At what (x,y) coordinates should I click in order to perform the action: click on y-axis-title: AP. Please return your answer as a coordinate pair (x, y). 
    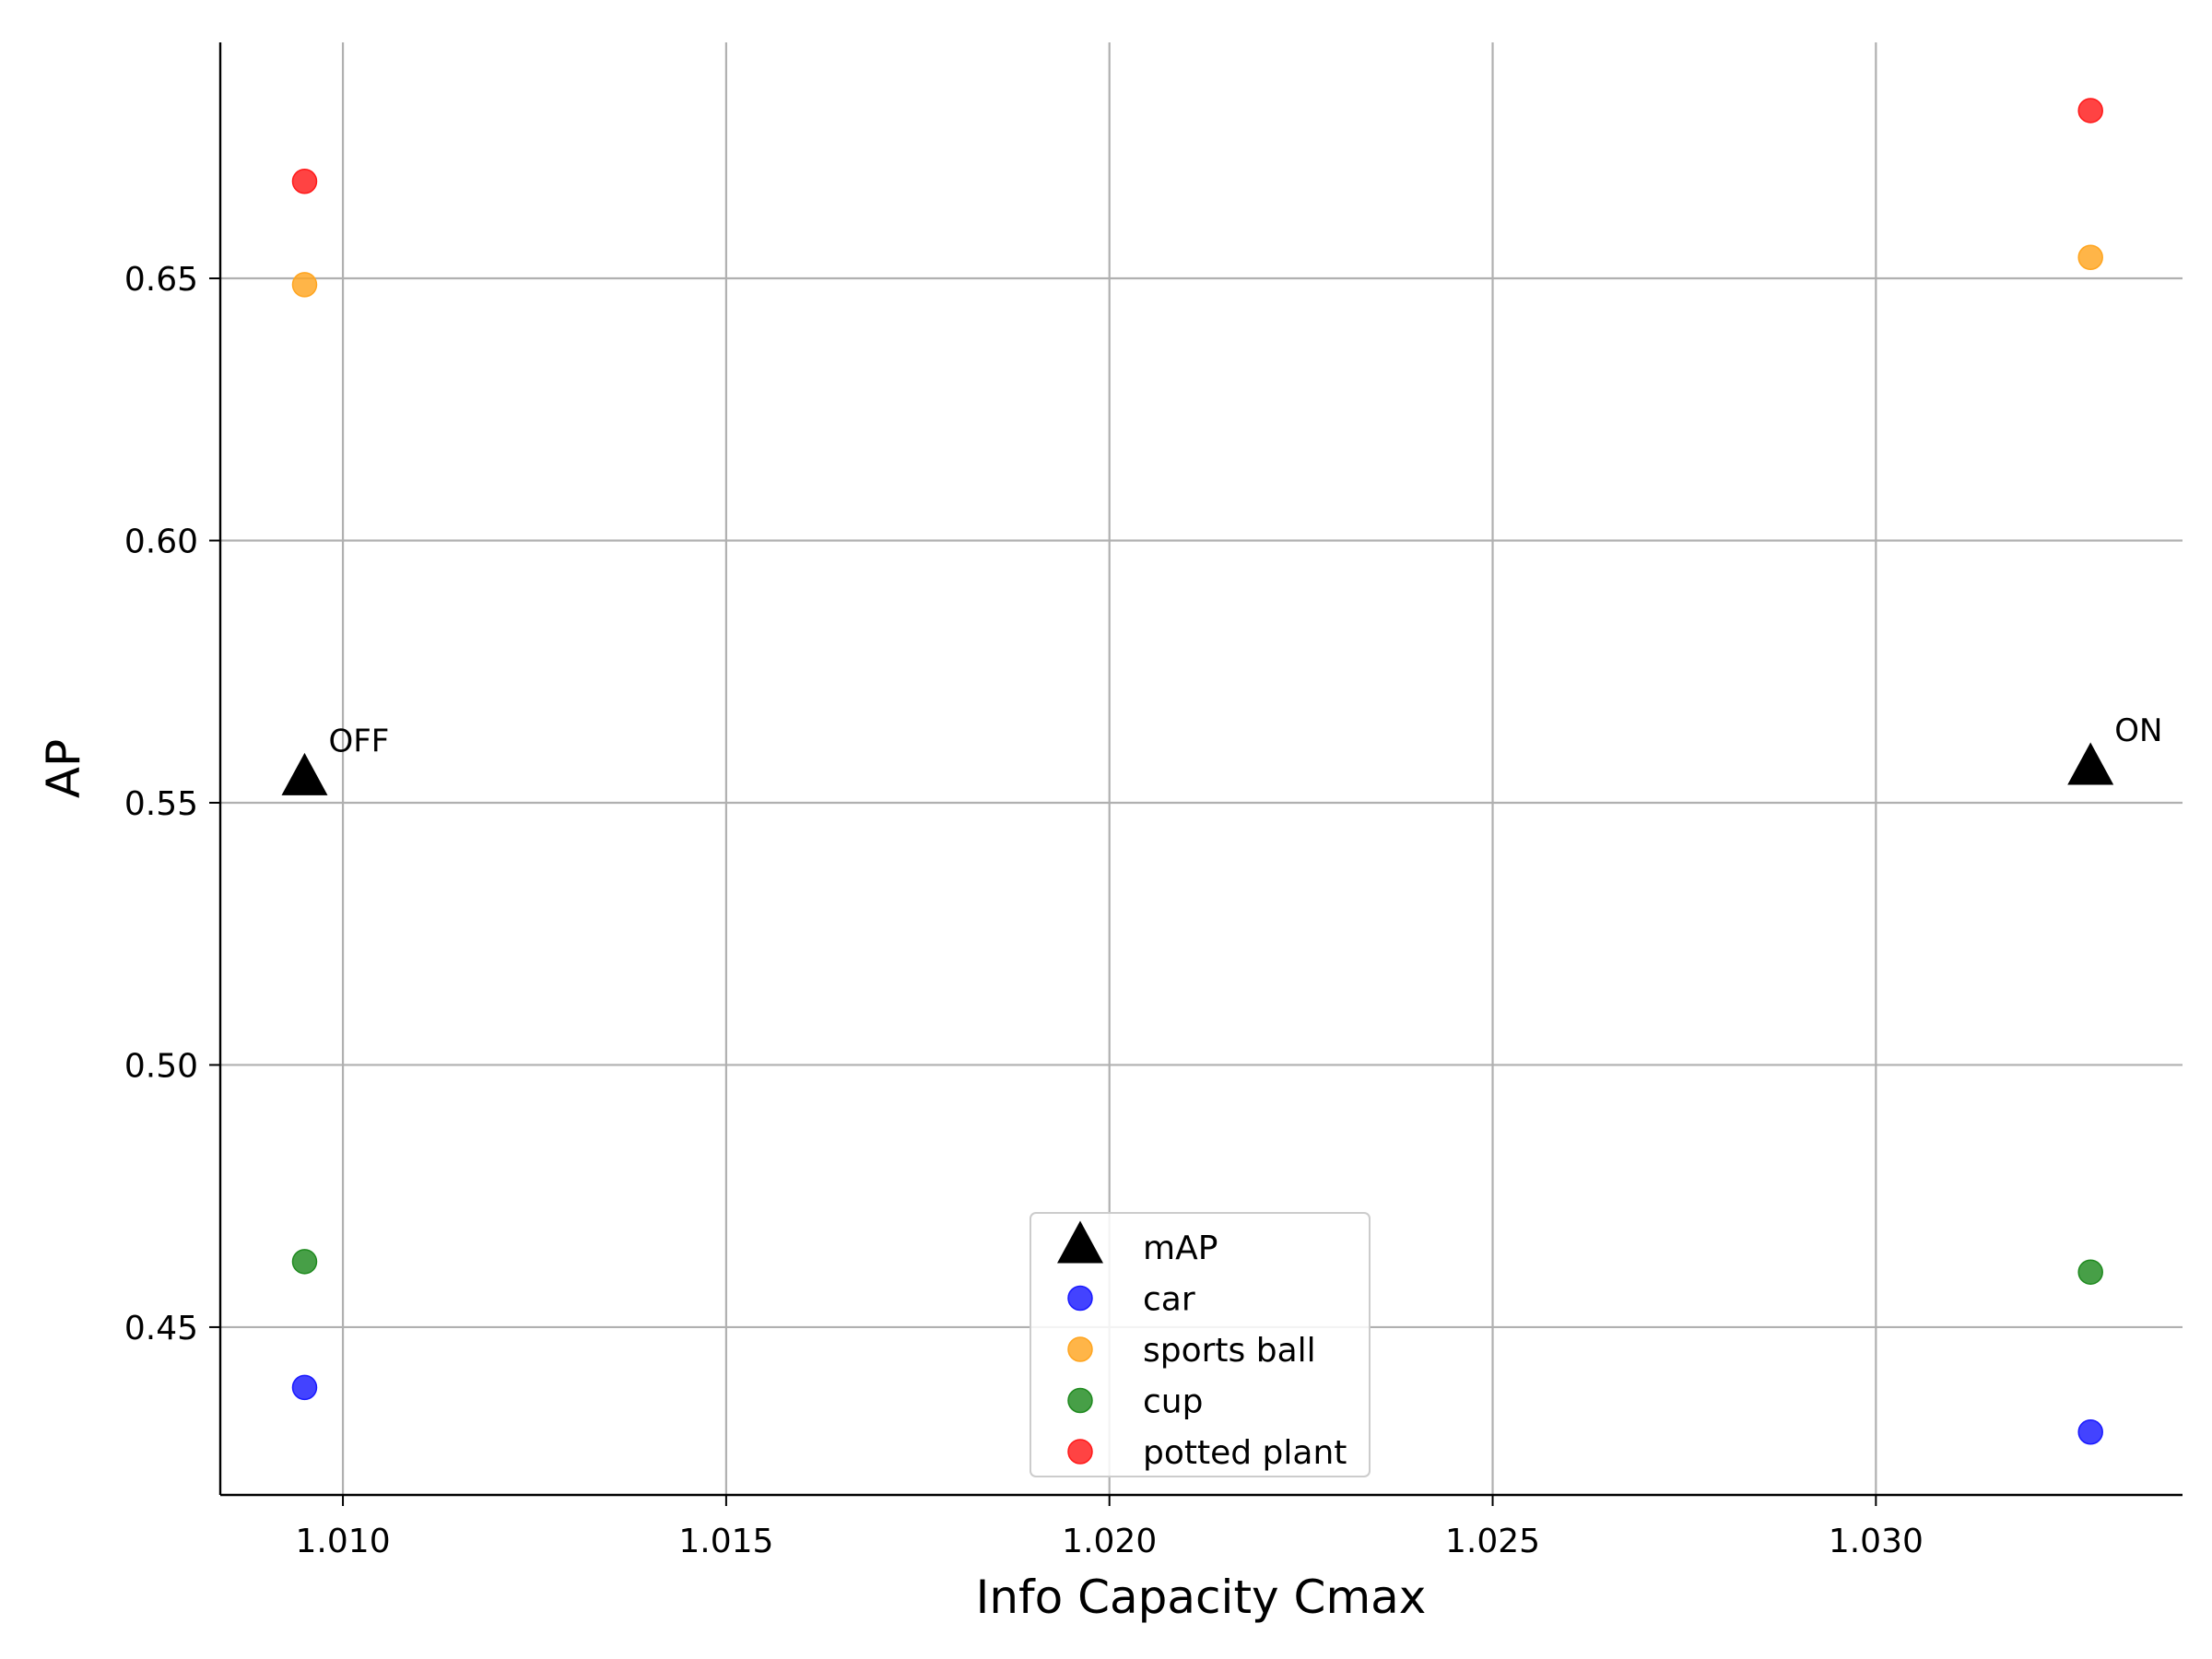
    Looking at the image, I should click on (63, 768).